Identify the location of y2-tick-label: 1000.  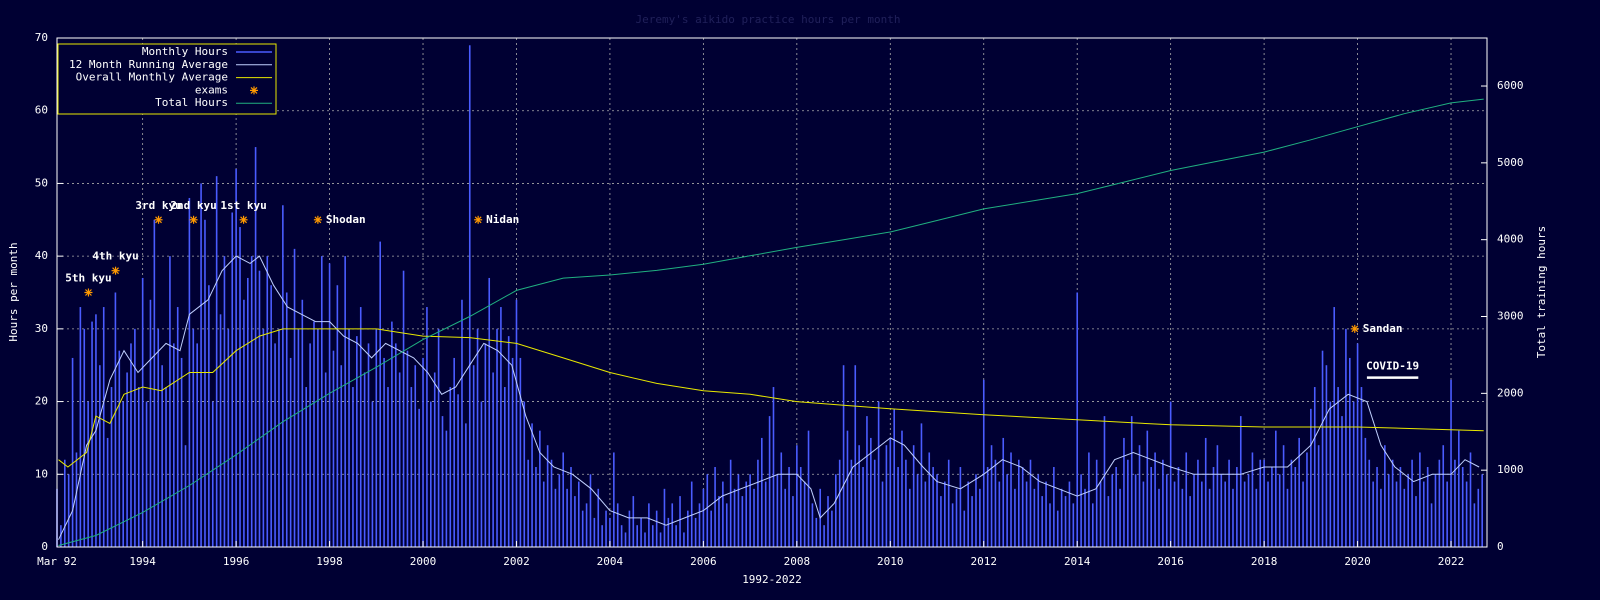
(1510, 469).